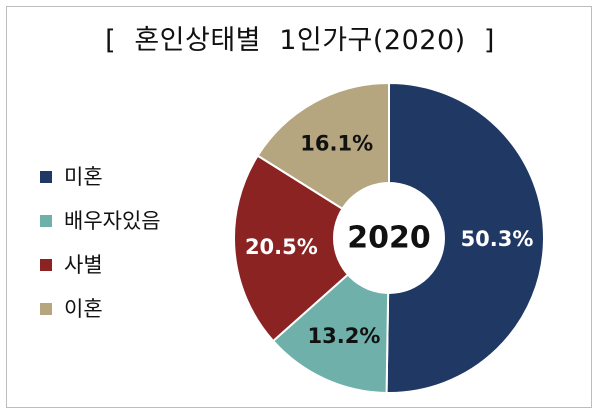 Image resolution: width=600 pixels, height=416 pixels. I want to click on slice-label-divorced: 16.1%, so click(336, 143).